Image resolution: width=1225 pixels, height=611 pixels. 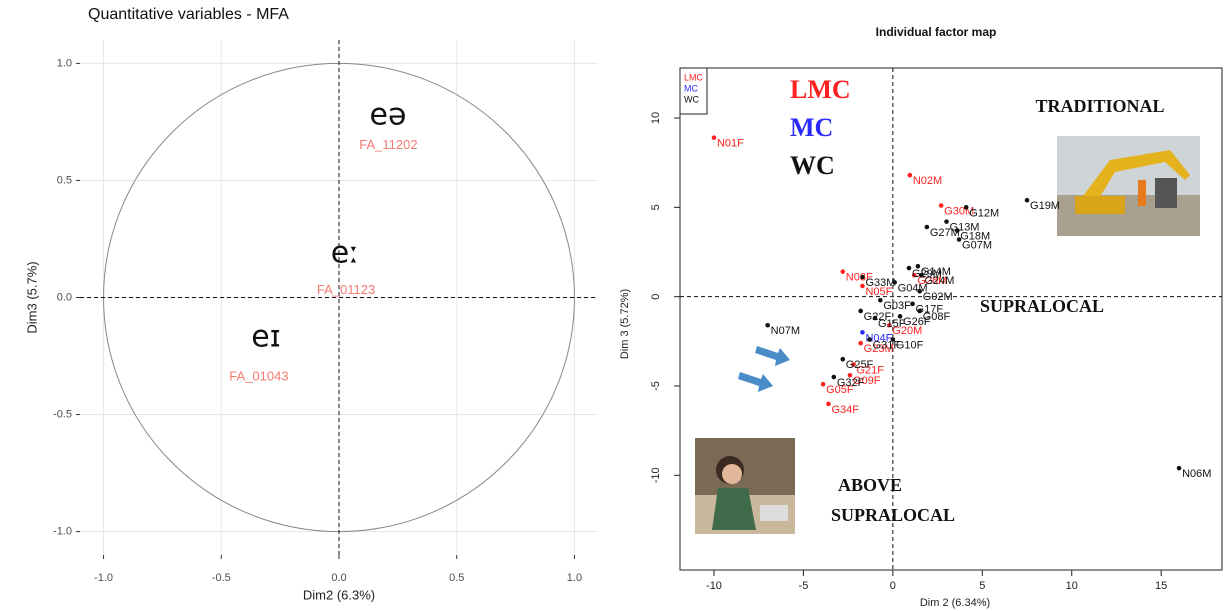 I want to click on annotation: ABOVE, so click(x=870, y=485).